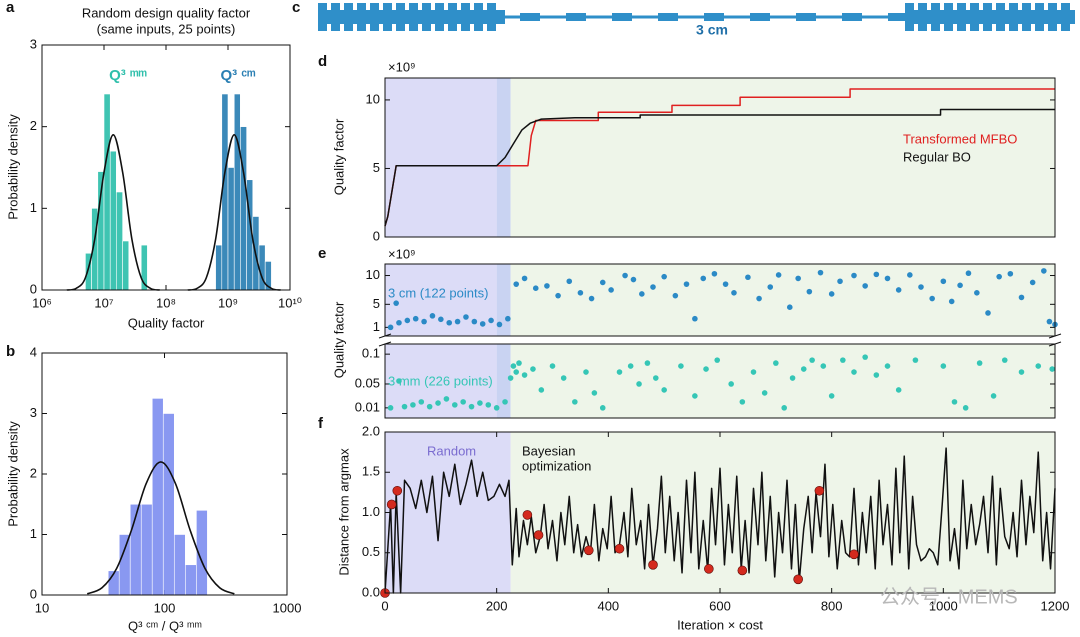 The width and height of the screenshot is (1080, 637). Describe the element at coordinates (33, 351) in the screenshot. I see `y-tick-label: 4` at that location.